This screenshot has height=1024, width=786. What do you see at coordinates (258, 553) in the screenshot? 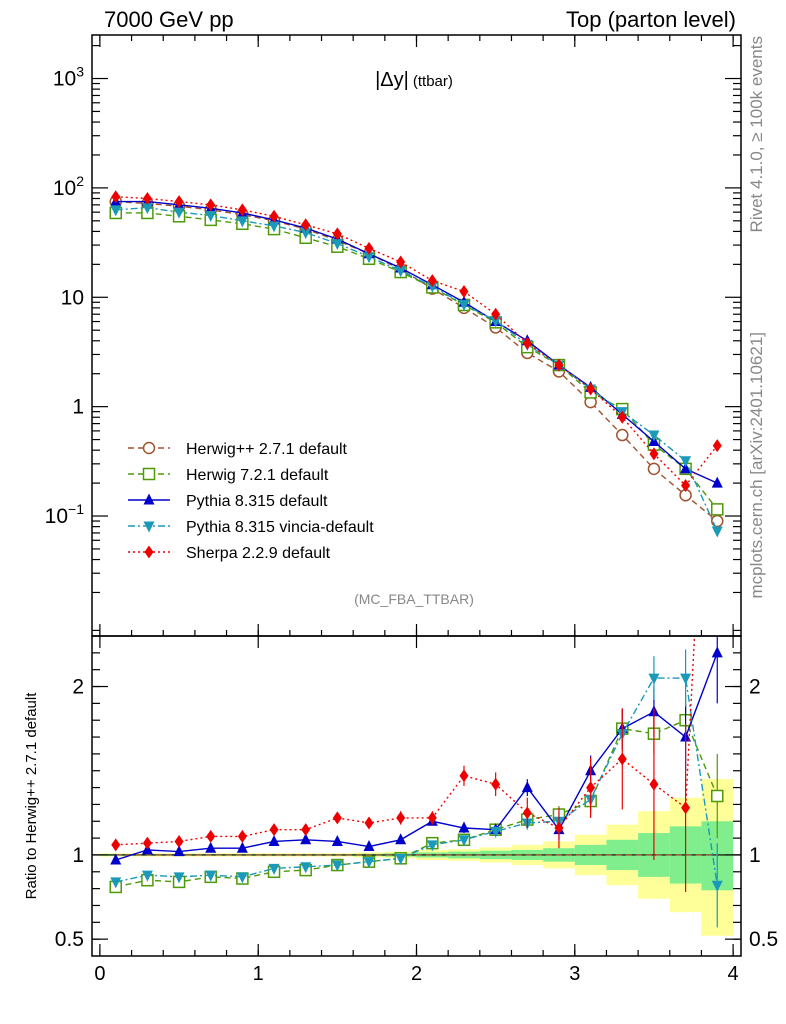
I see `legend-label-4: Sherpa 2.2.9 default` at bounding box center [258, 553].